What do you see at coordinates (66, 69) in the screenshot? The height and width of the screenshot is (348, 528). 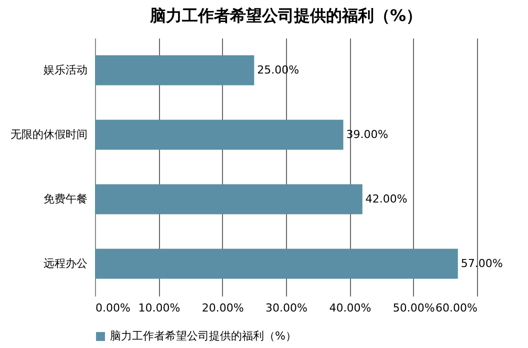 I see `y-tick-label: 娱乐活动` at bounding box center [66, 69].